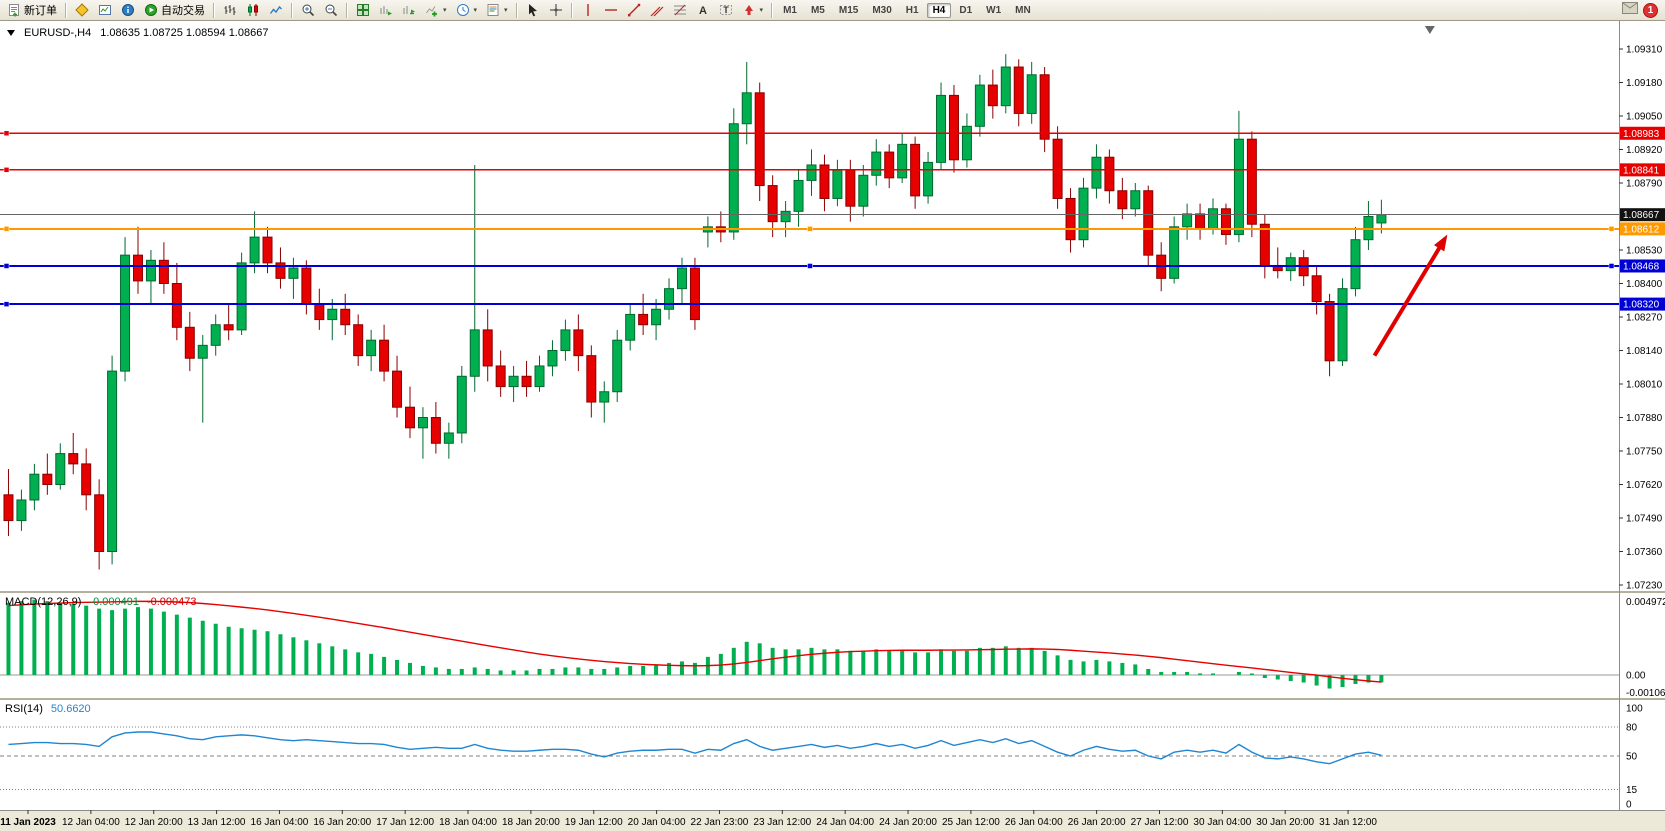  What do you see at coordinates (966, 10) in the screenshot?
I see `timeframe-D1: D1` at bounding box center [966, 10].